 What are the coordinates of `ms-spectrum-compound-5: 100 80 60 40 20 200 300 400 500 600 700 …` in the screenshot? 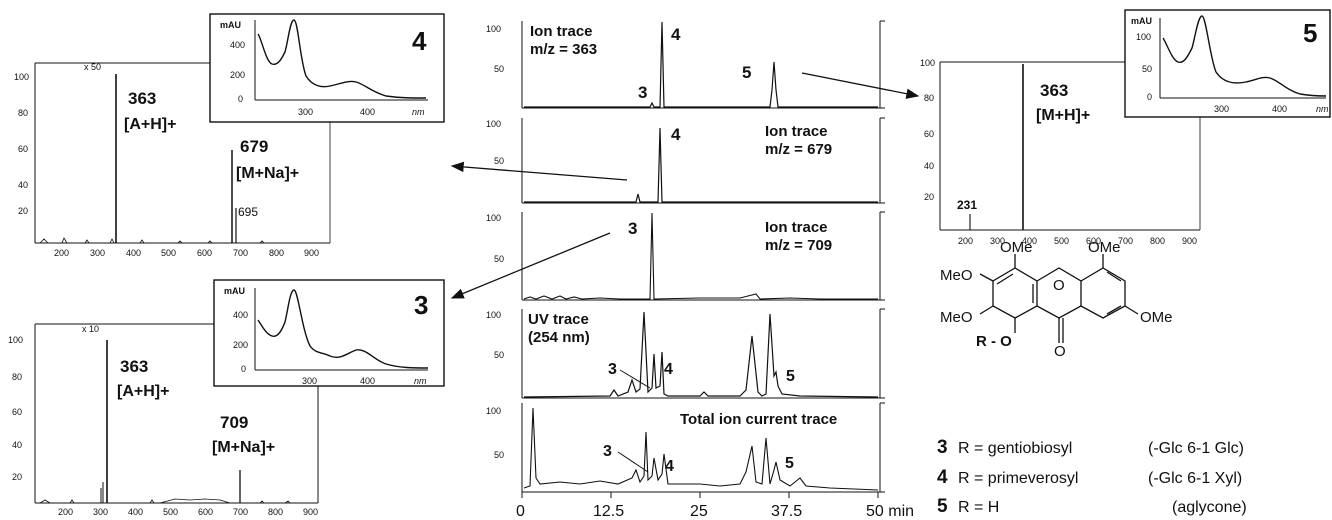 It's located at (1060, 152).